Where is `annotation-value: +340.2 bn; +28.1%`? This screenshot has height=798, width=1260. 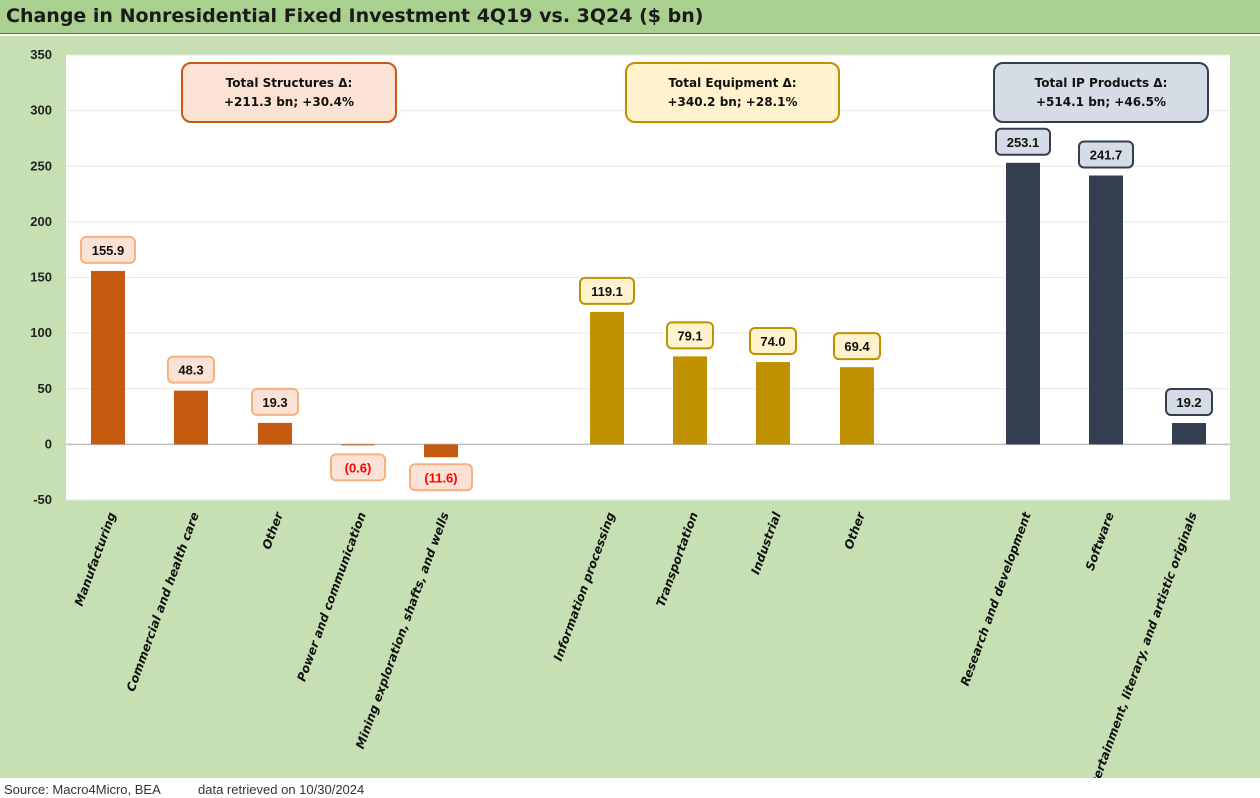
annotation-value: +340.2 bn; +28.1% is located at coordinates (733, 102).